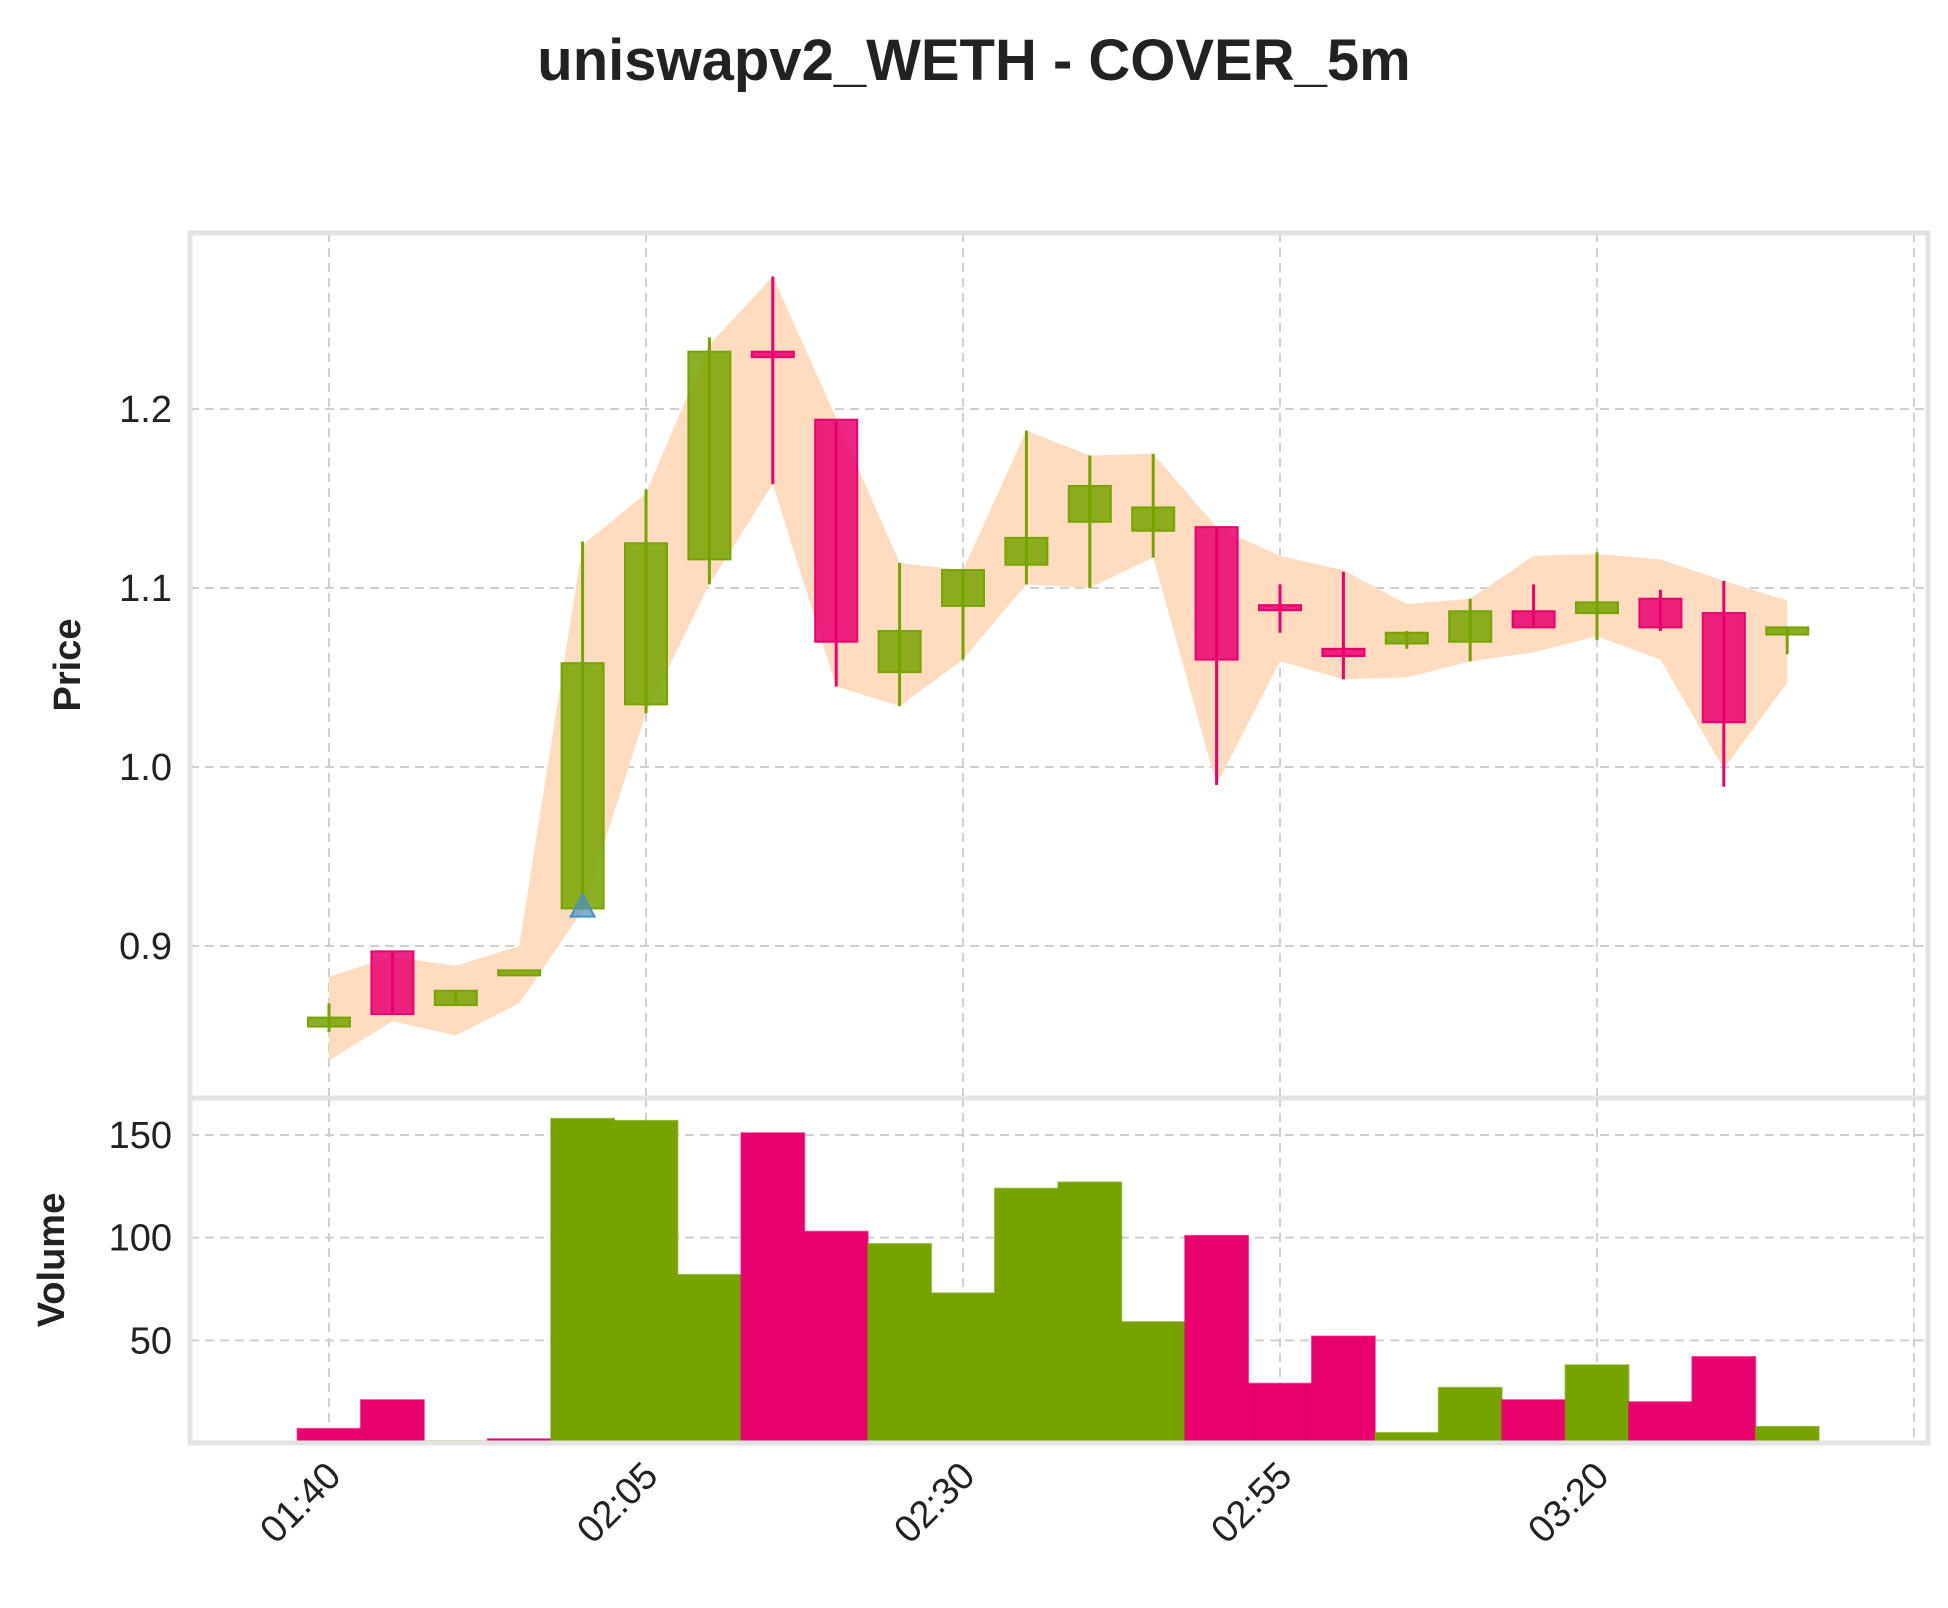  Describe the element at coordinates (1568, 1503) in the screenshot. I see `x-tick-label: 03:20` at that location.